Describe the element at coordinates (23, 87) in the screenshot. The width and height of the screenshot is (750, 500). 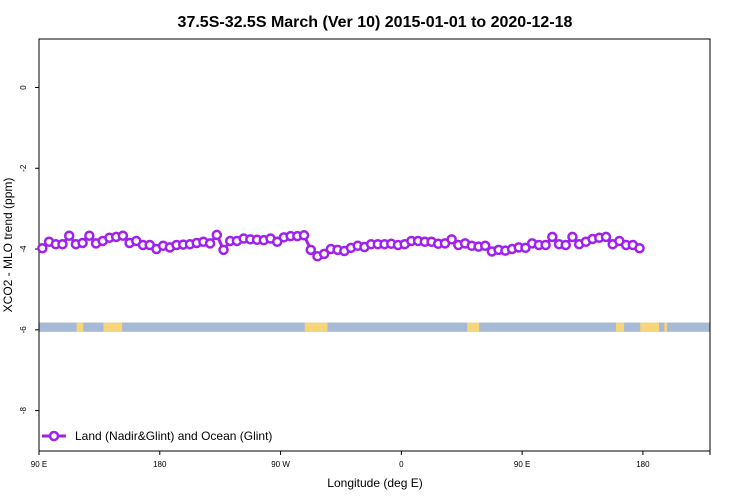
I see `y-tick-label-0: 0` at that location.